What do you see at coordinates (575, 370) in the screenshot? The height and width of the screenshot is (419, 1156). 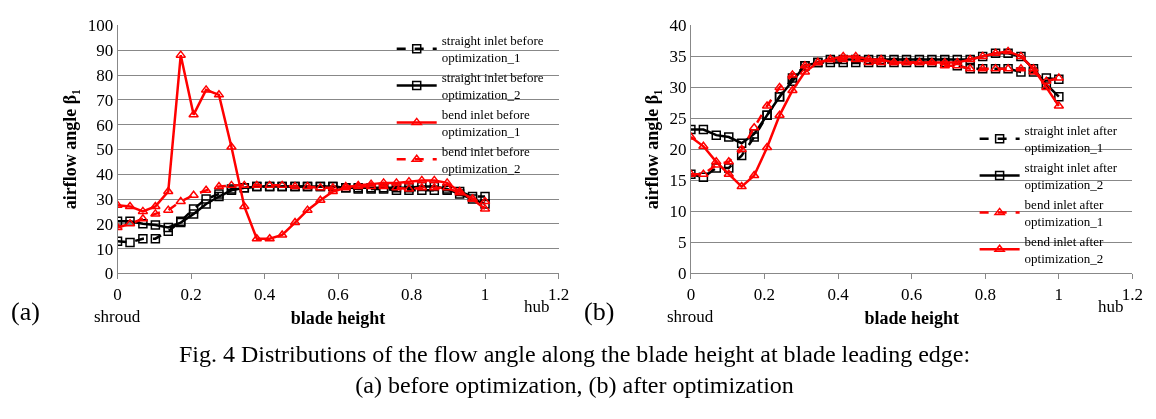 I see `caption: Fig. 4 Distributions of the flow angle along the blade height at blade leading edge: (a) before optimization, (b) after optimization` at bounding box center [575, 370].